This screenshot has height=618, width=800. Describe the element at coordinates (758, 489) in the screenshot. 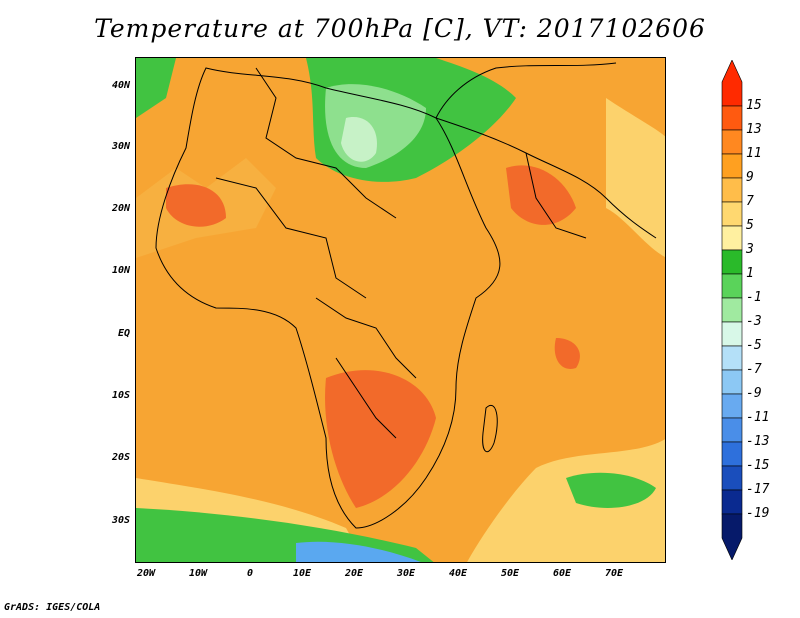

I see `colorbar-label: -17` at that location.